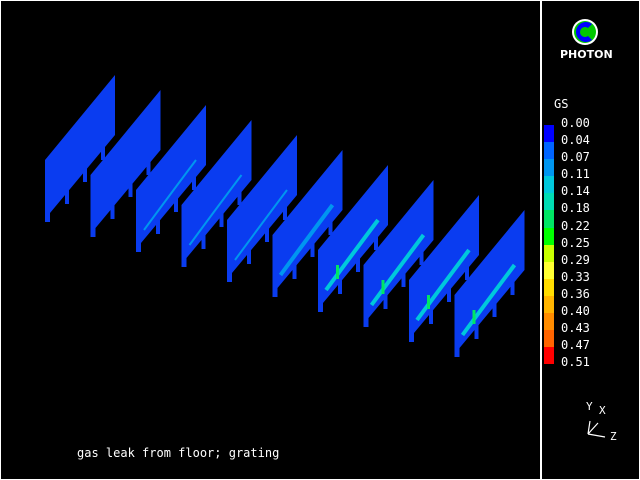  What do you see at coordinates (596, 429) in the screenshot?
I see `axis-triad-icon` at bounding box center [596, 429].